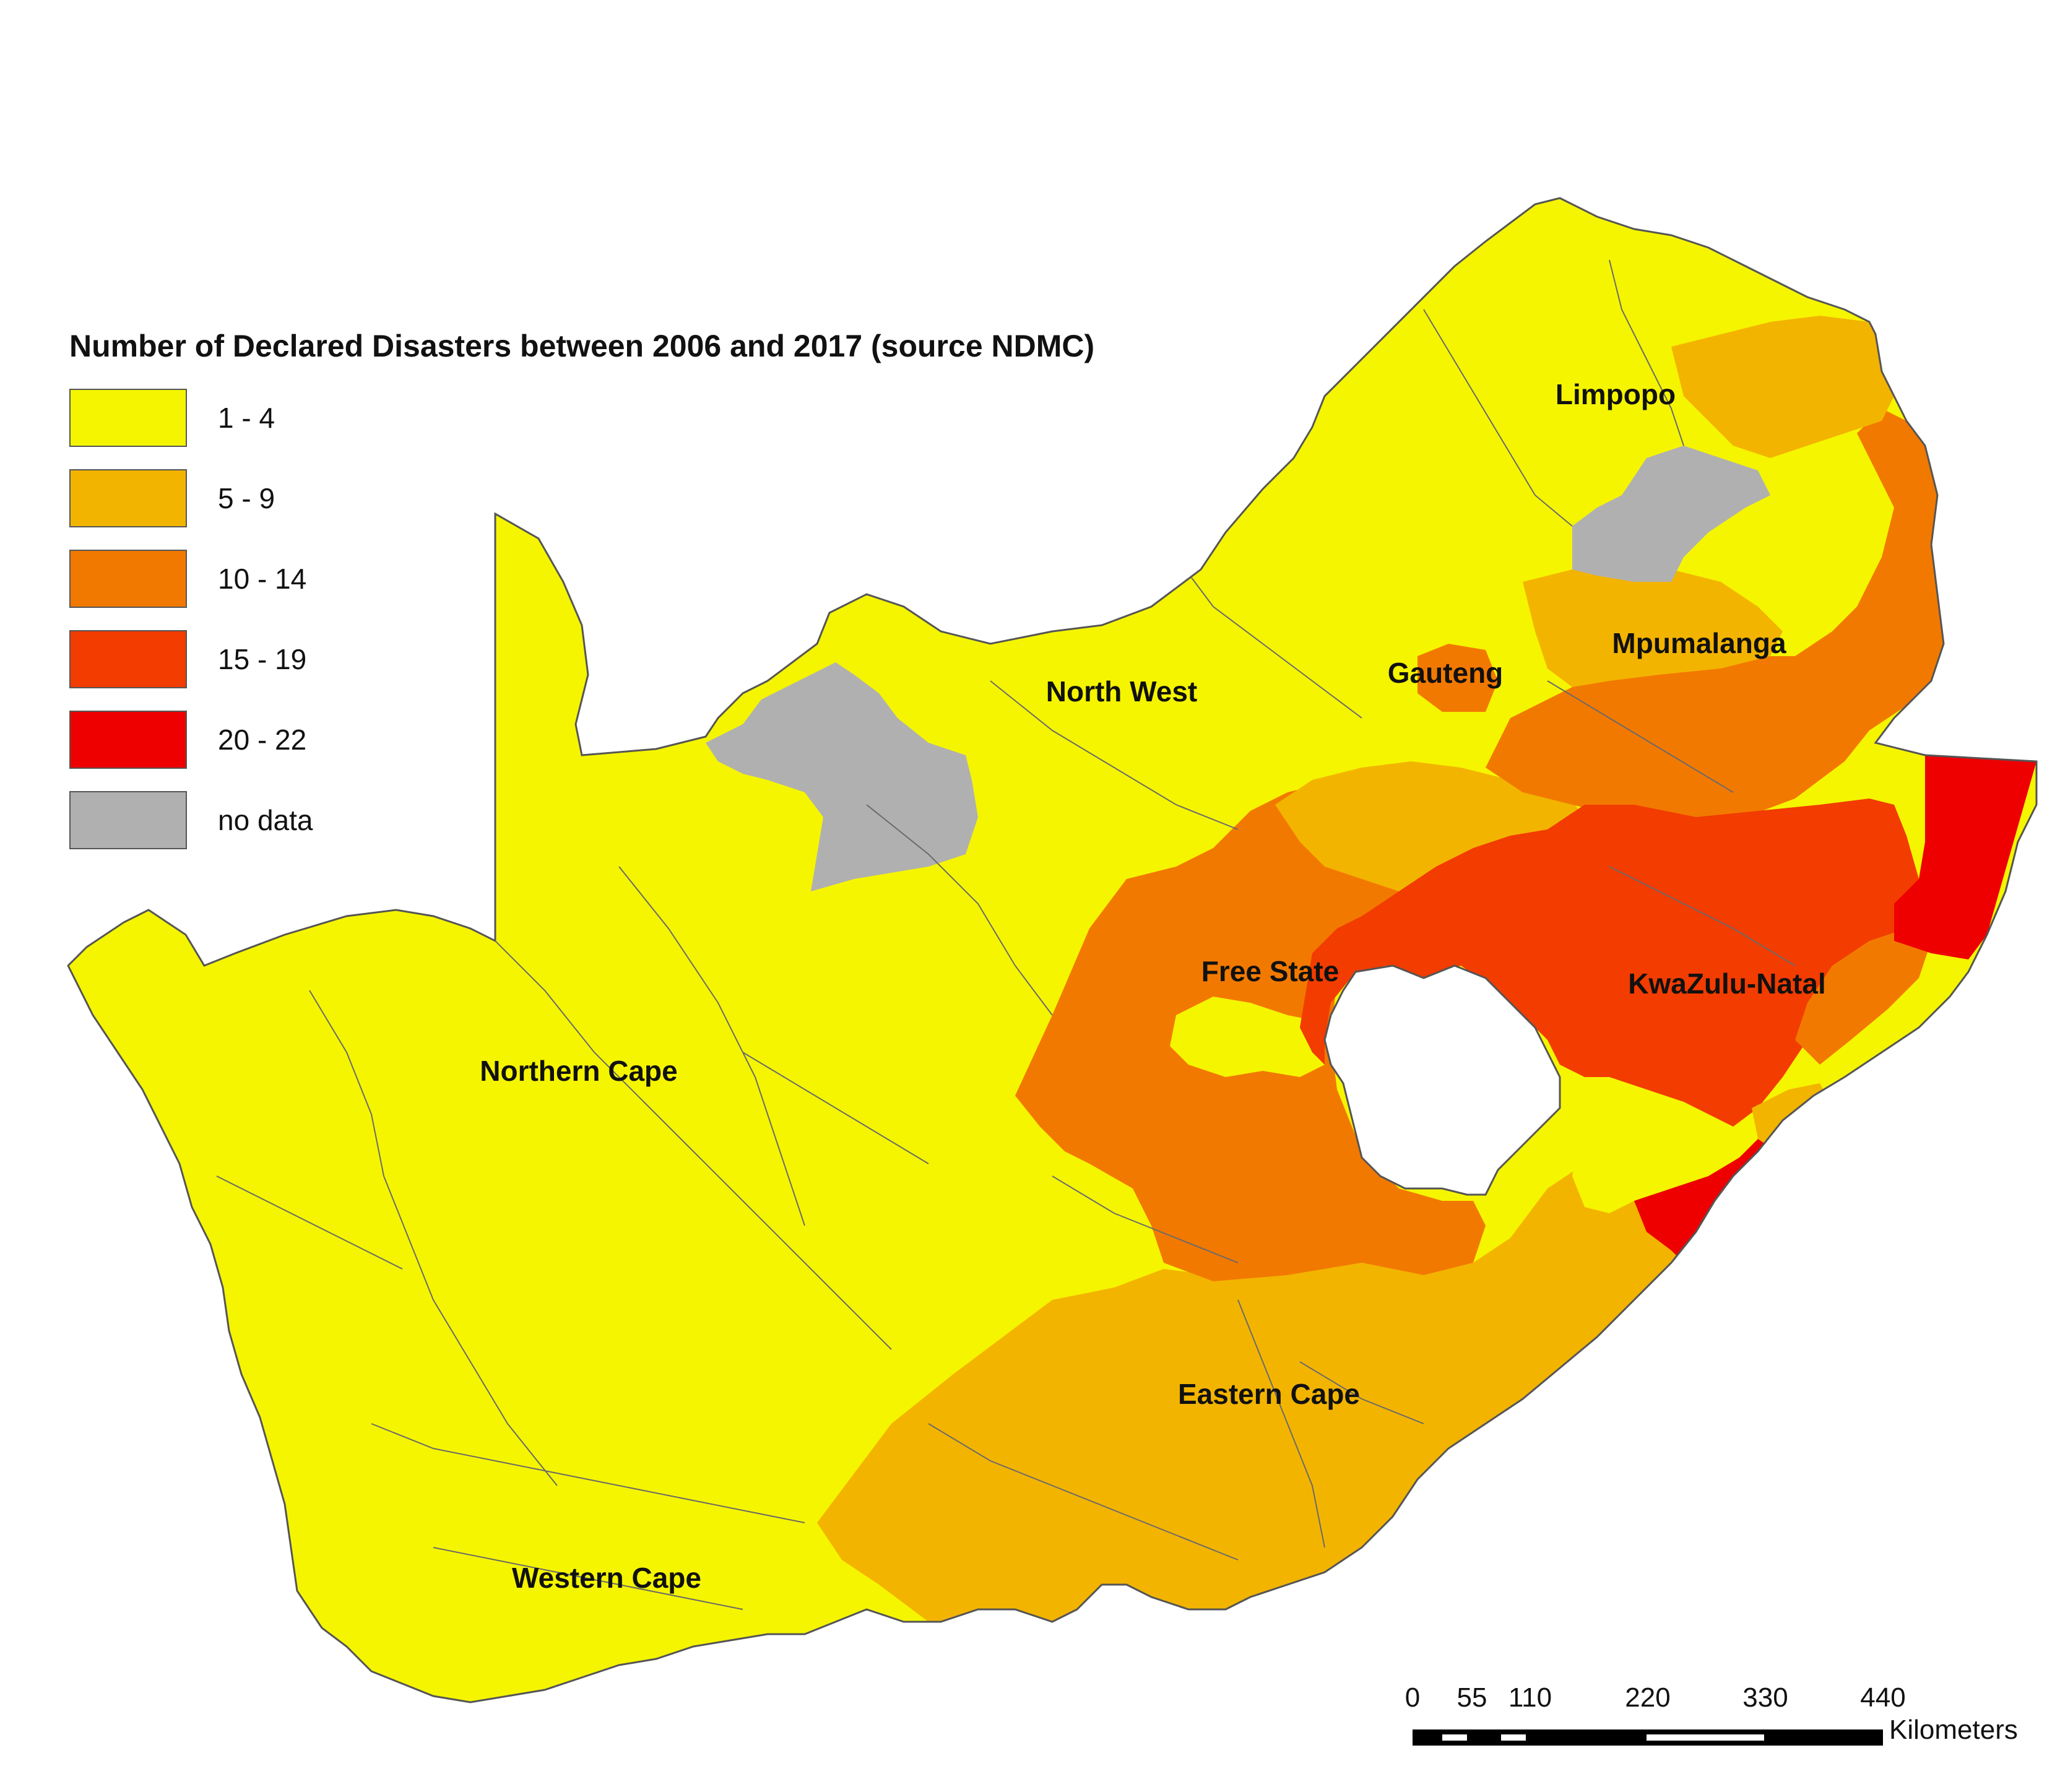 Image resolution: width=2047 pixels, height=1792 pixels. I want to click on region-label-northern-cape: Northern Cape, so click(579, 1071).